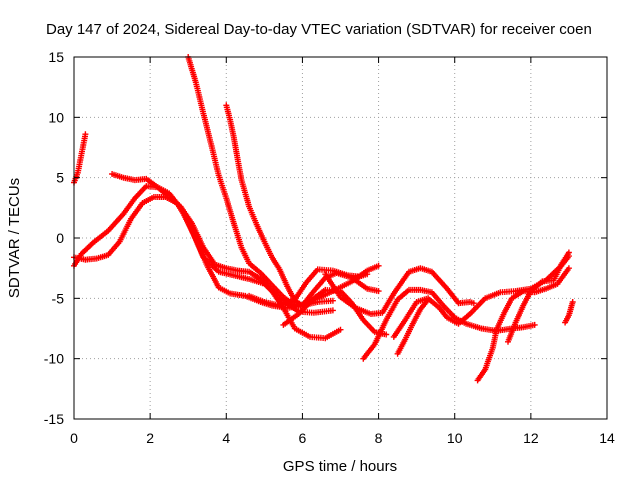 Image resolution: width=640 pixels, height=480 pixels. I want to click on x-tick-label: 6, so click(303, 438).